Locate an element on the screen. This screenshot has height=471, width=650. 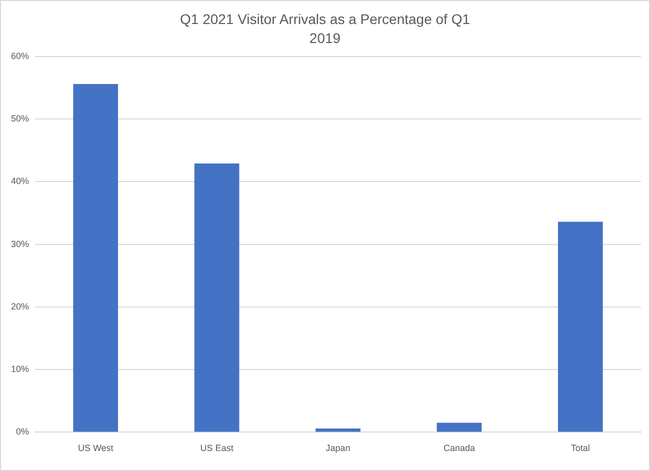
x-tick-label: US West is located at coordinates (96, 448).